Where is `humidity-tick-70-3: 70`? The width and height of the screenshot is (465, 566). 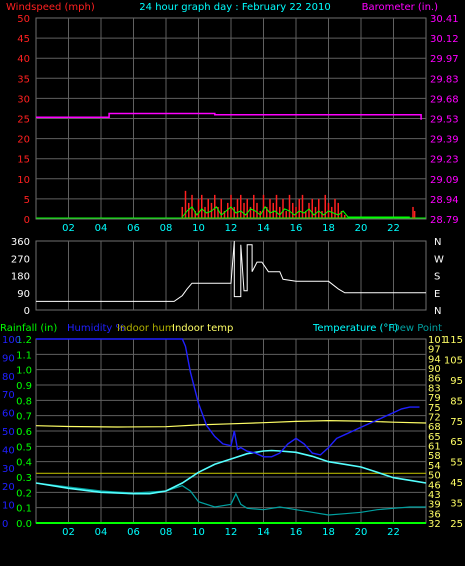
humidity-tick-70-3: 70 is located at coordinates (8, 395).